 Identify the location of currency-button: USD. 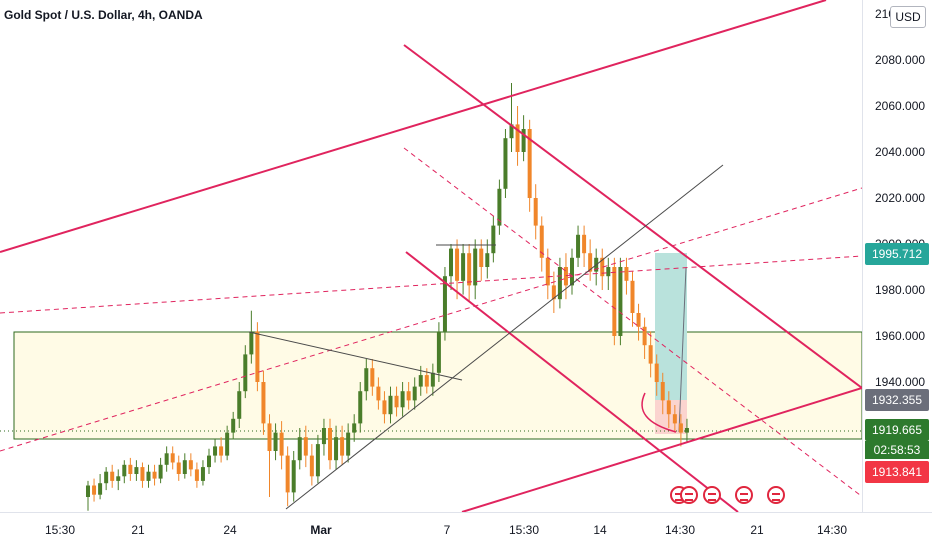
(908, 17).